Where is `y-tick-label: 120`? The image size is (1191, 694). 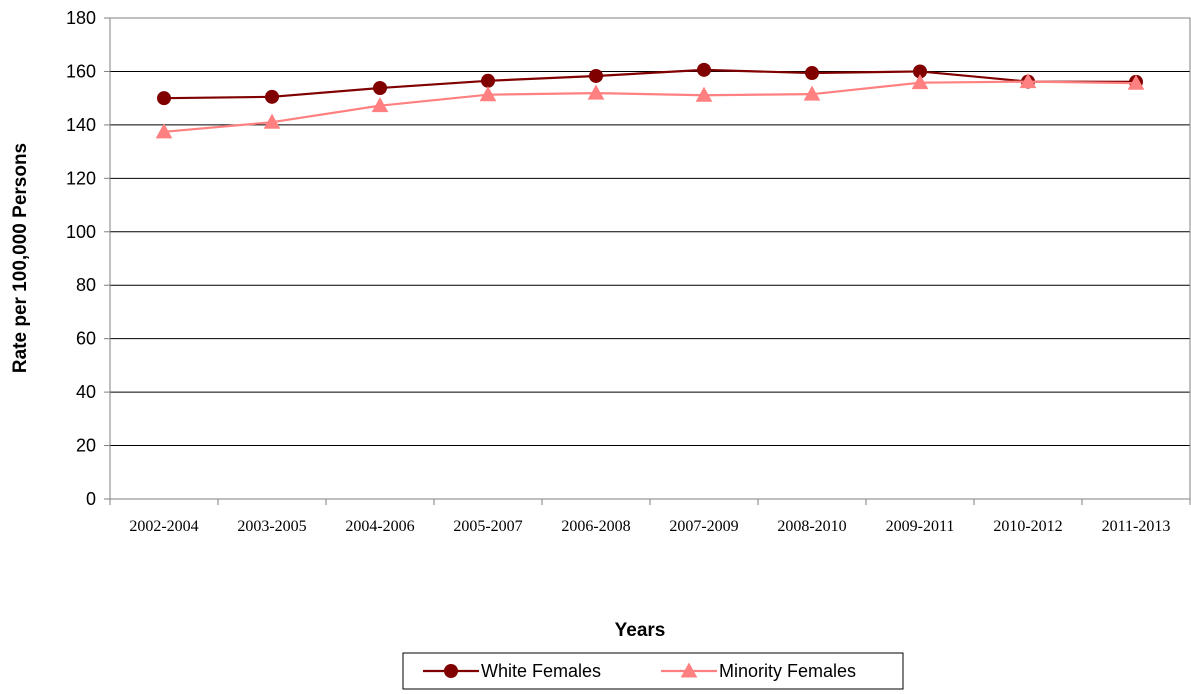
y-tick-label: 120 is located at coordinates (81, 178).